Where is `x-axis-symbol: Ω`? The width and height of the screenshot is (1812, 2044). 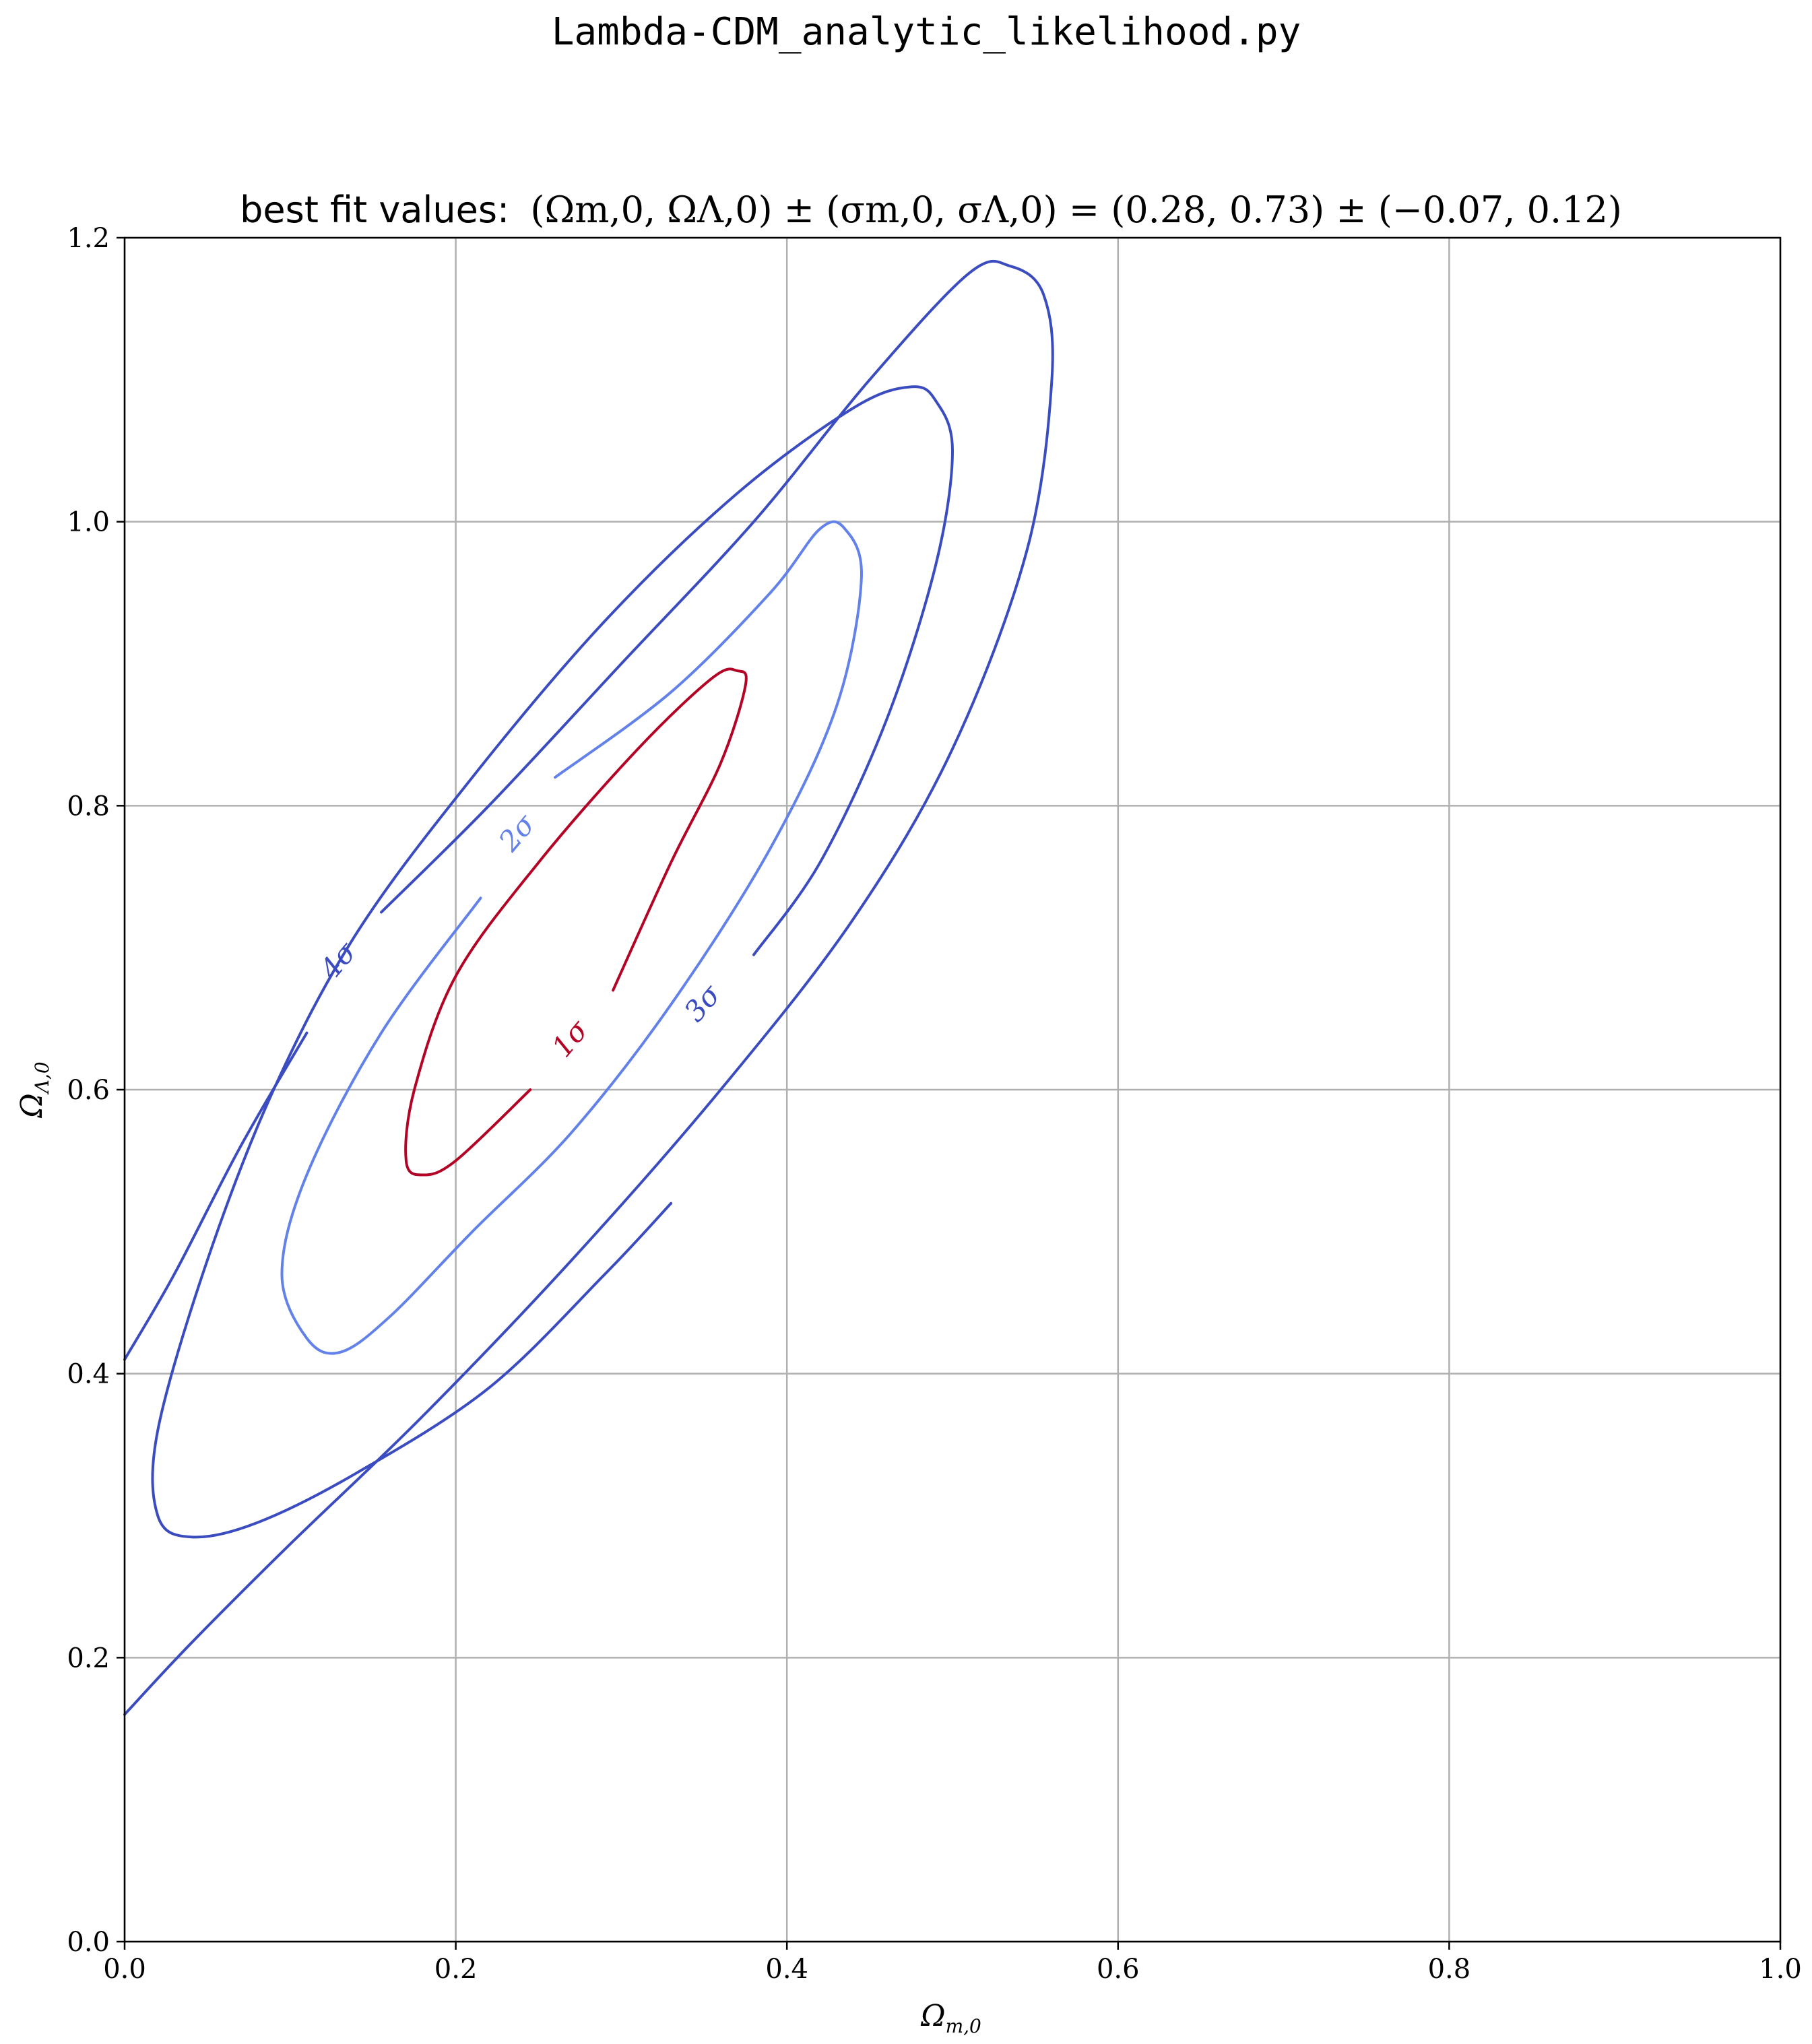 x-axis-symbol: Ω is located at coordinates (932, 2016).